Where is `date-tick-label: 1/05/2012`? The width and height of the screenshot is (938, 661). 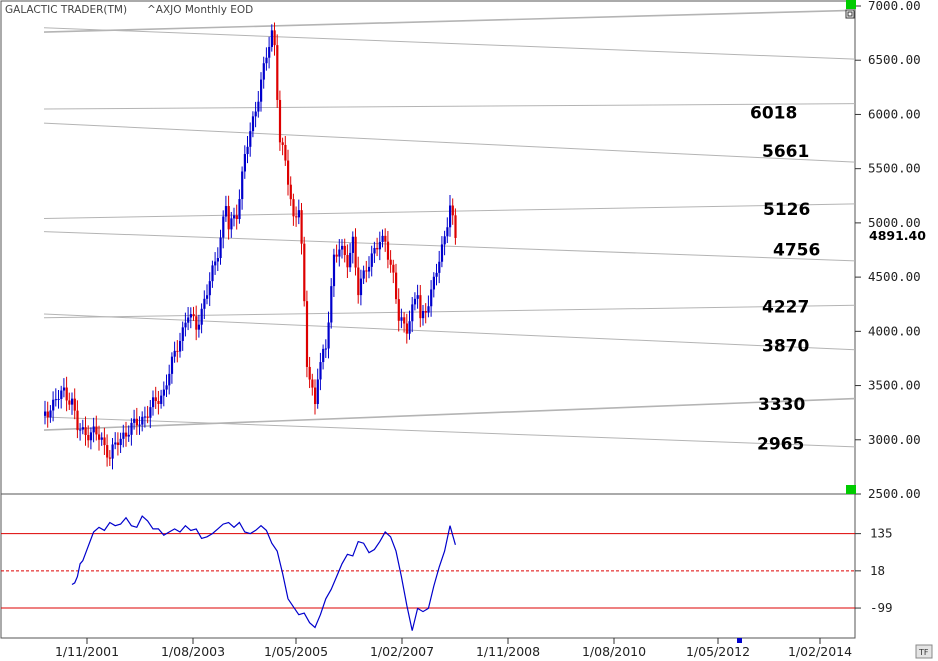 date-tick-label: 1/05/2012 is located at coordinates (718, 651).